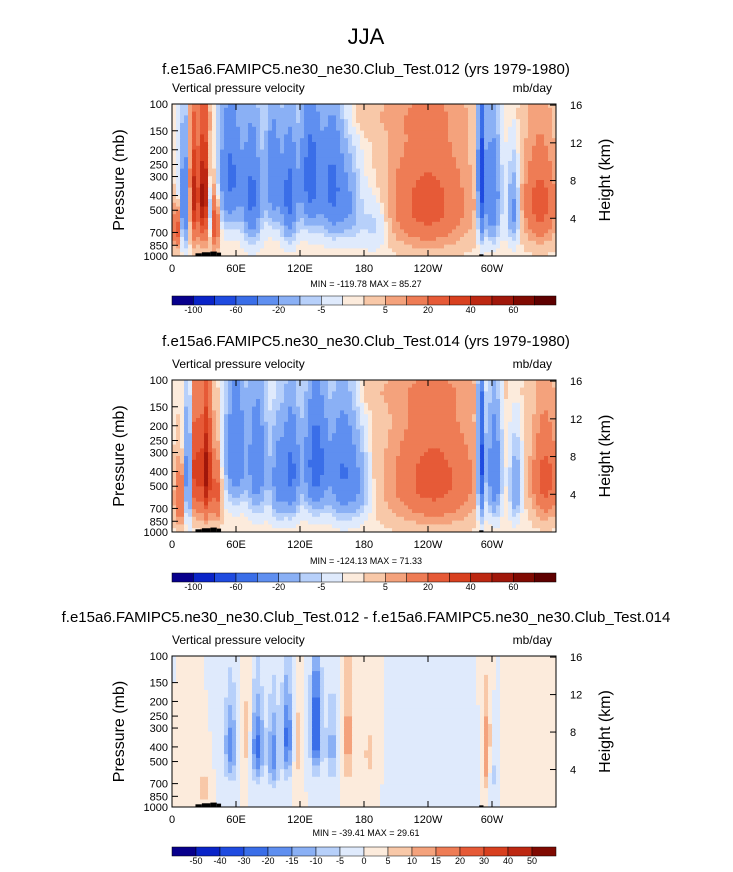 The height and width of the screenshot is (872, 733). I want to click on colorbar-swatch, so click(246, 300).